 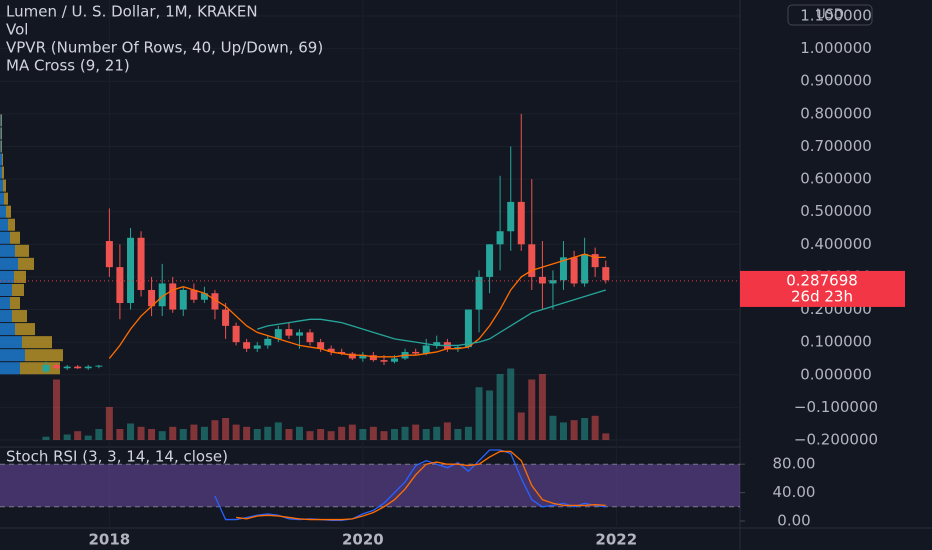 What do you see at coordinates (836, 342) in the screenshot?
I see `y-tick-label: 0.100000` at bounding box center [836, 342].